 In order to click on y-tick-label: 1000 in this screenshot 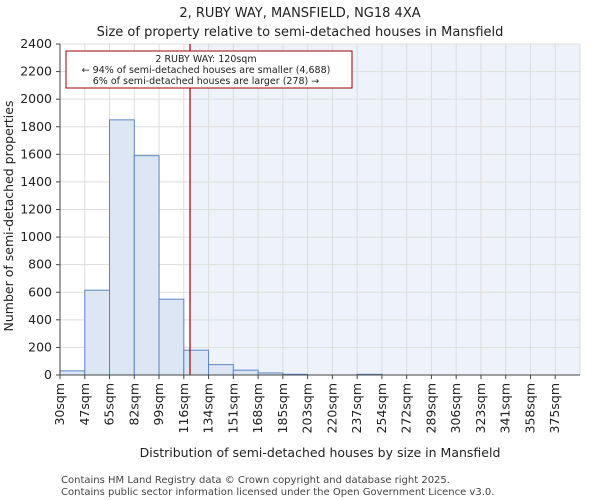, I will do `click(36, 236)`.